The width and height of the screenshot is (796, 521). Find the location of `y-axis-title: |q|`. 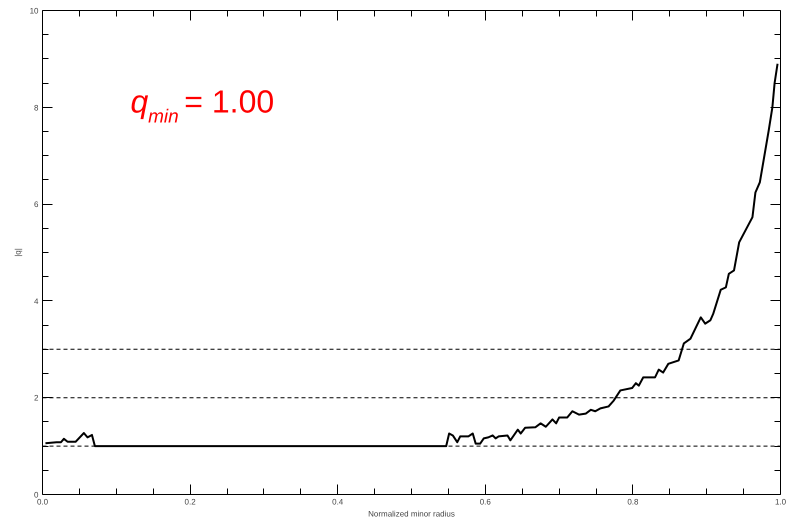

y-axis-title: |q| is located at coordinates (18, 252).